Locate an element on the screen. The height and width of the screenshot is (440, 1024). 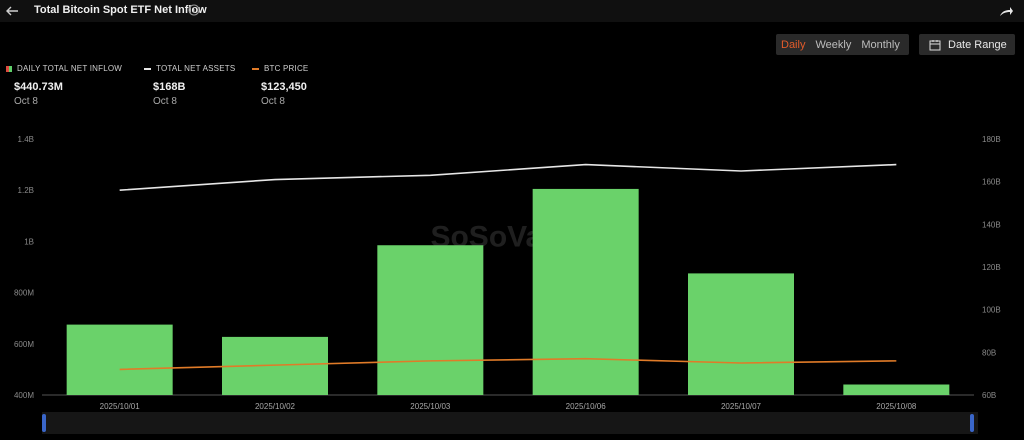
legend-inflow-label: DAILY TOTAL NET INFLOW is located at coordinates (70, 68).